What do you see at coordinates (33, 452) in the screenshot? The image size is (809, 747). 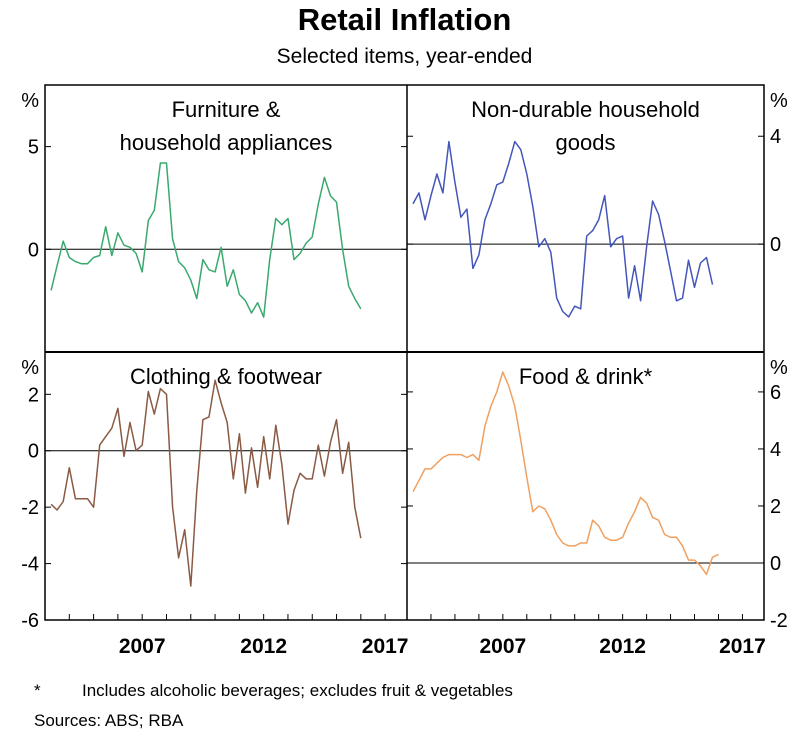 I see `y-tick-label-3: 0` at bounding box center [33, 452].